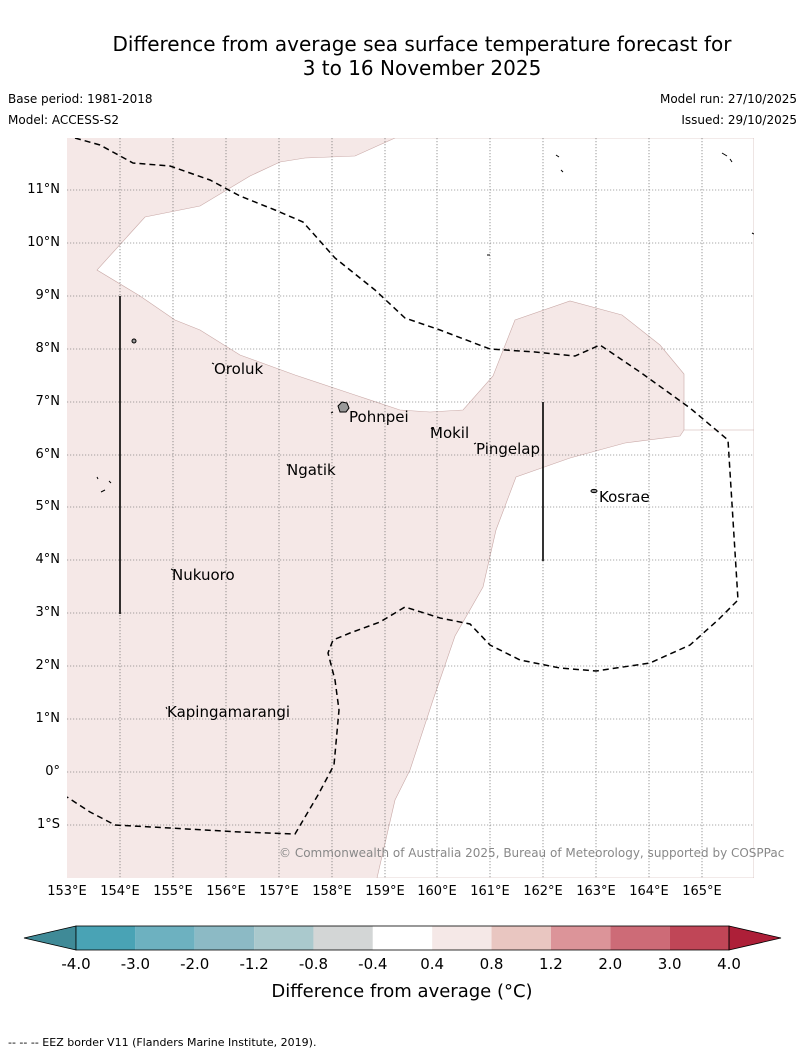 This screenshot has height=1058, width=804. I want to click on lon-label-154e: 154°E, so click(120, 891).